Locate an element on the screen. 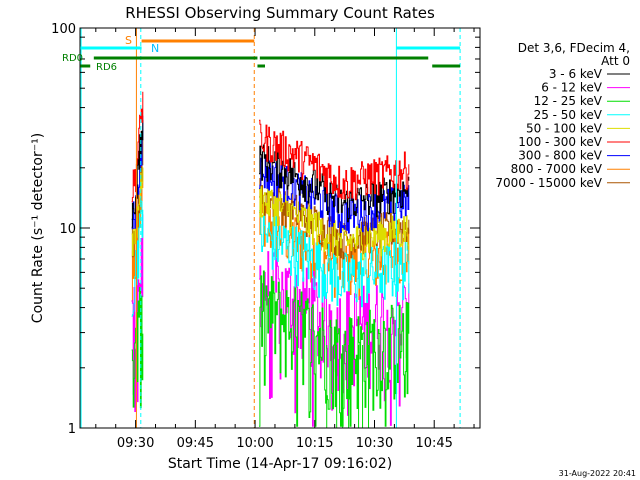 The image size is (640, 480). y-tick-label: 1 is located at coordinates (72, 429).